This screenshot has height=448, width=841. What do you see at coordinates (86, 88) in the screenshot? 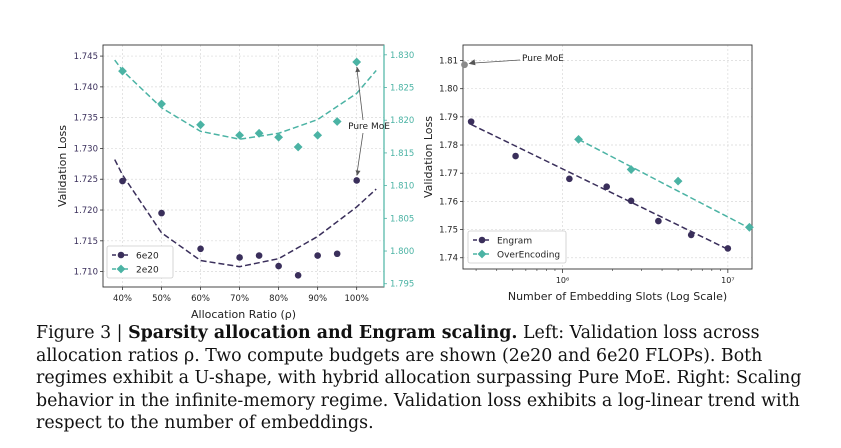
I see `y-left-tick-label: 1.740` at bounding box center [86, 88].